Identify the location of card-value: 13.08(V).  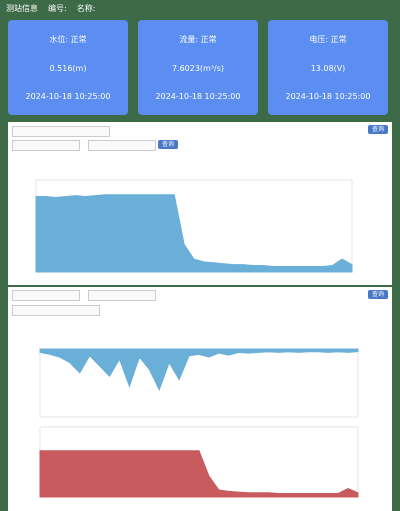
(328, 68).